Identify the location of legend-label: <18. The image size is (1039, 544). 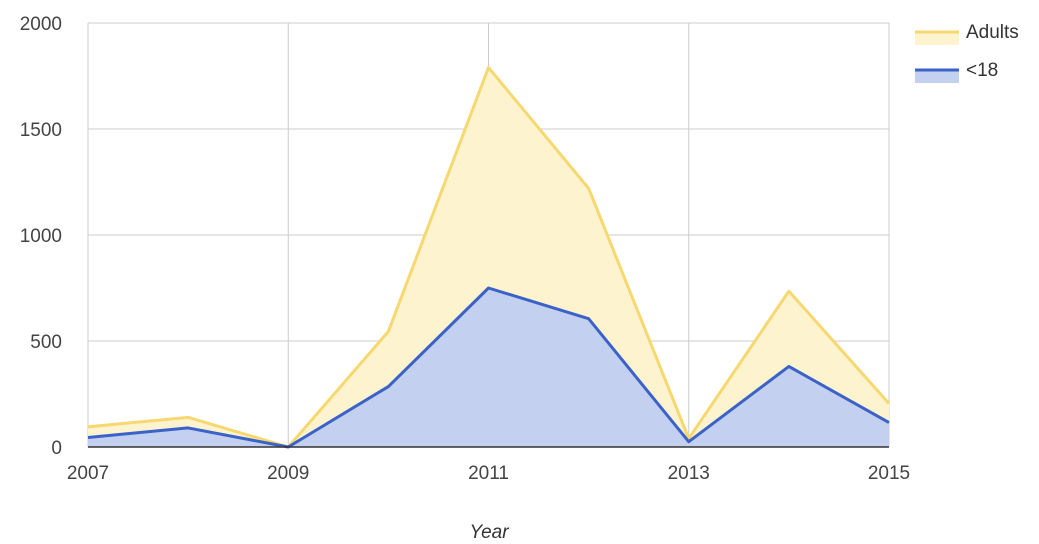
(982, 70).